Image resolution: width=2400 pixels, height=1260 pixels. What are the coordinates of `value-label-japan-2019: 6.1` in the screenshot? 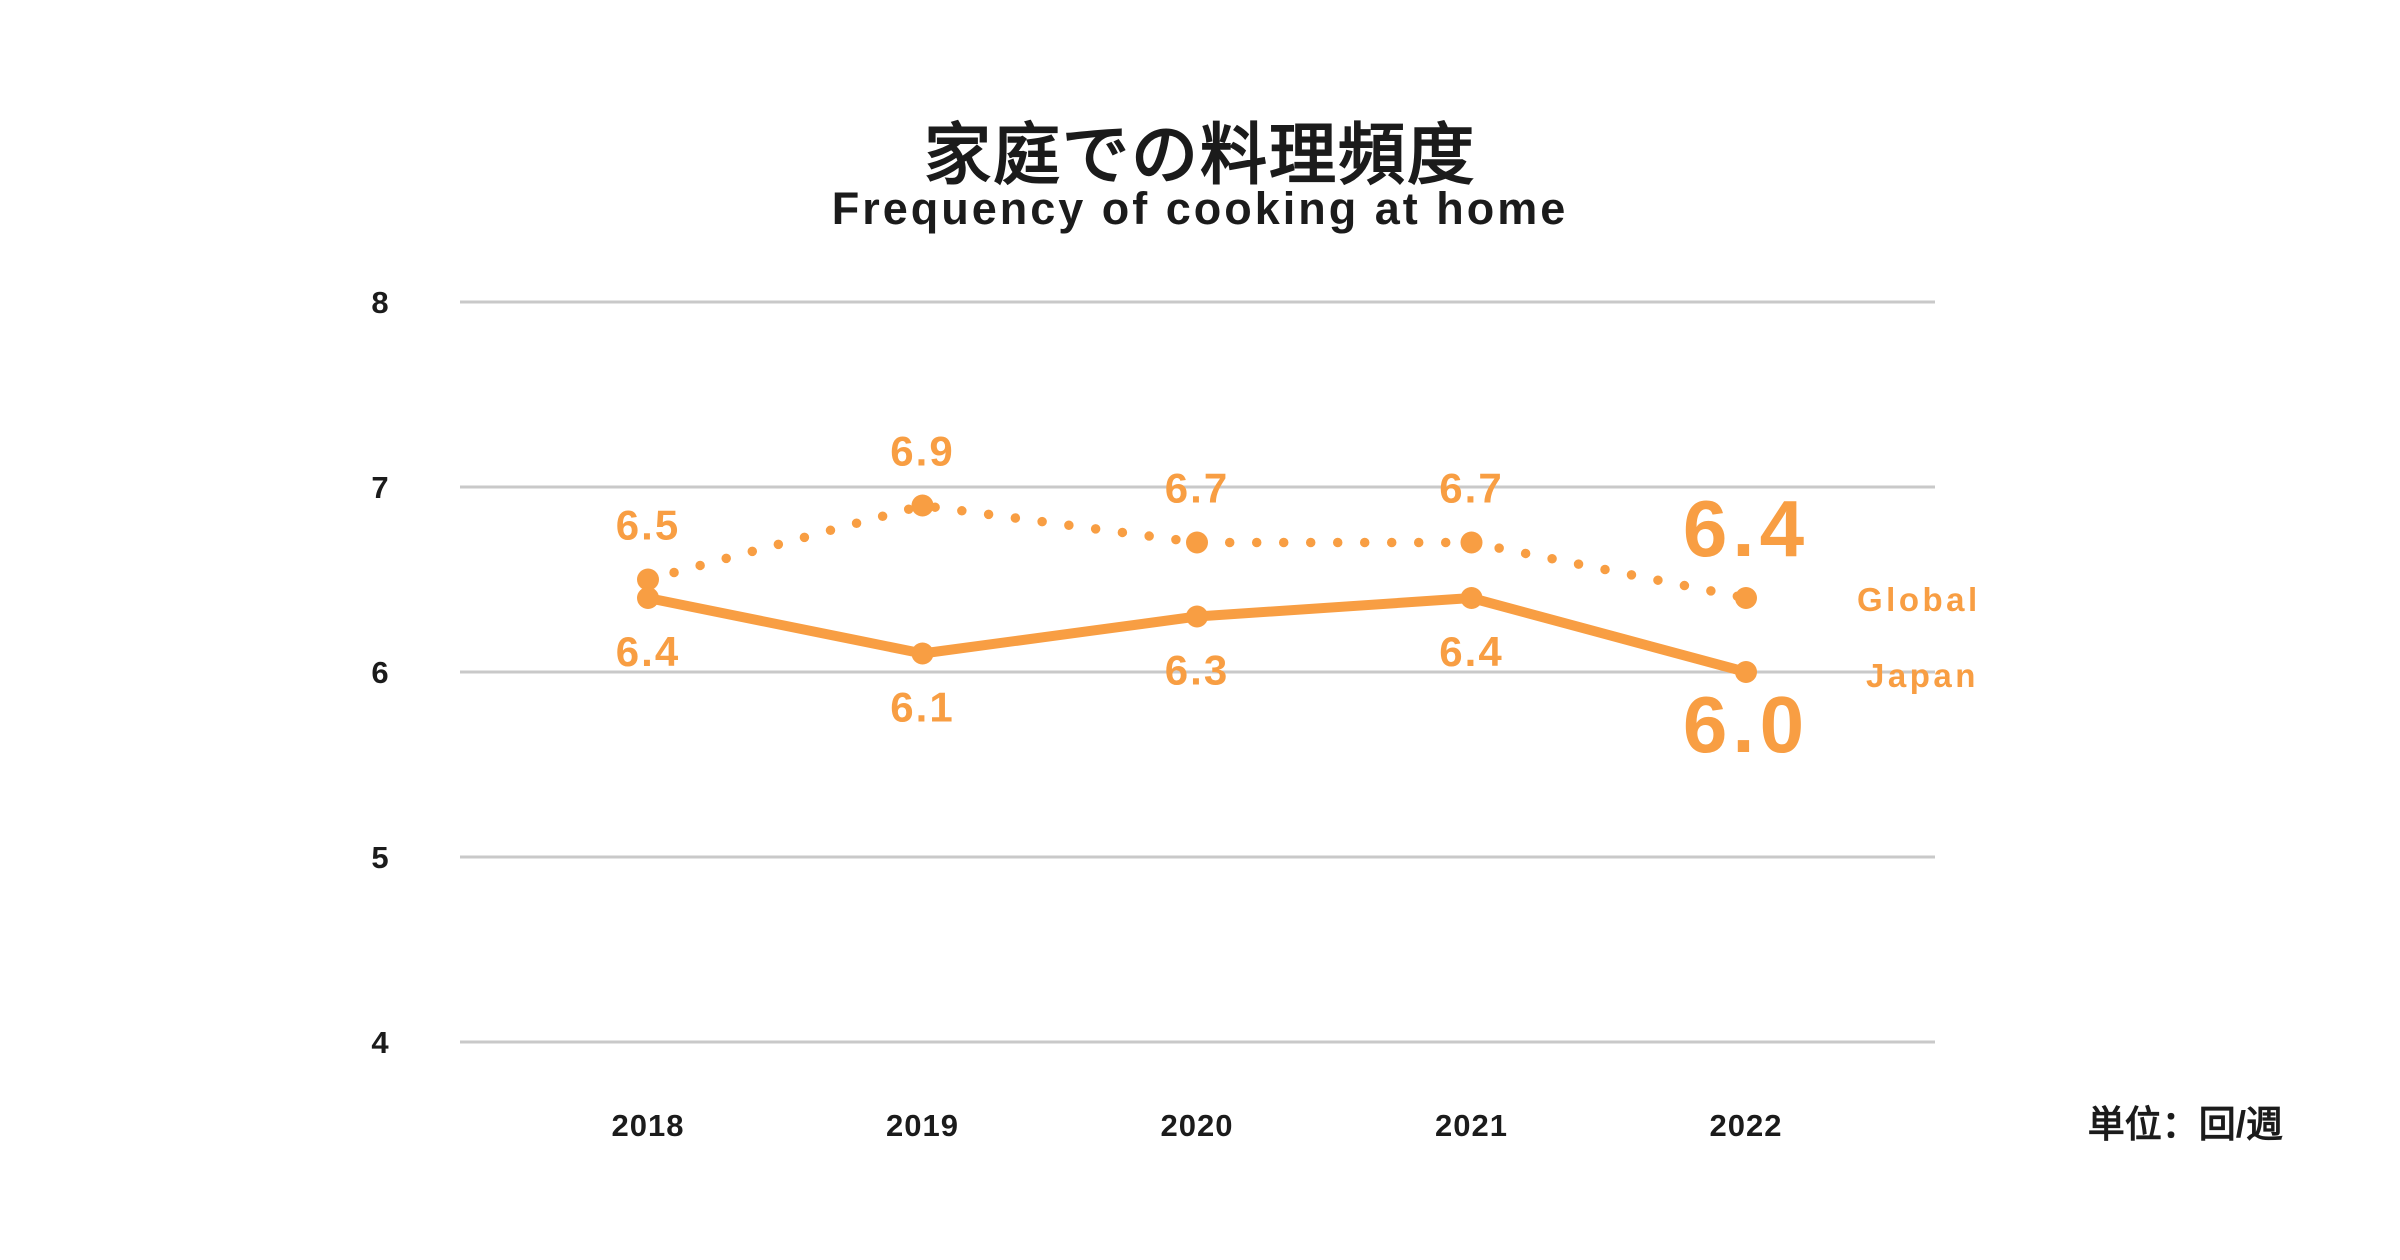 It's located at (922, 707).